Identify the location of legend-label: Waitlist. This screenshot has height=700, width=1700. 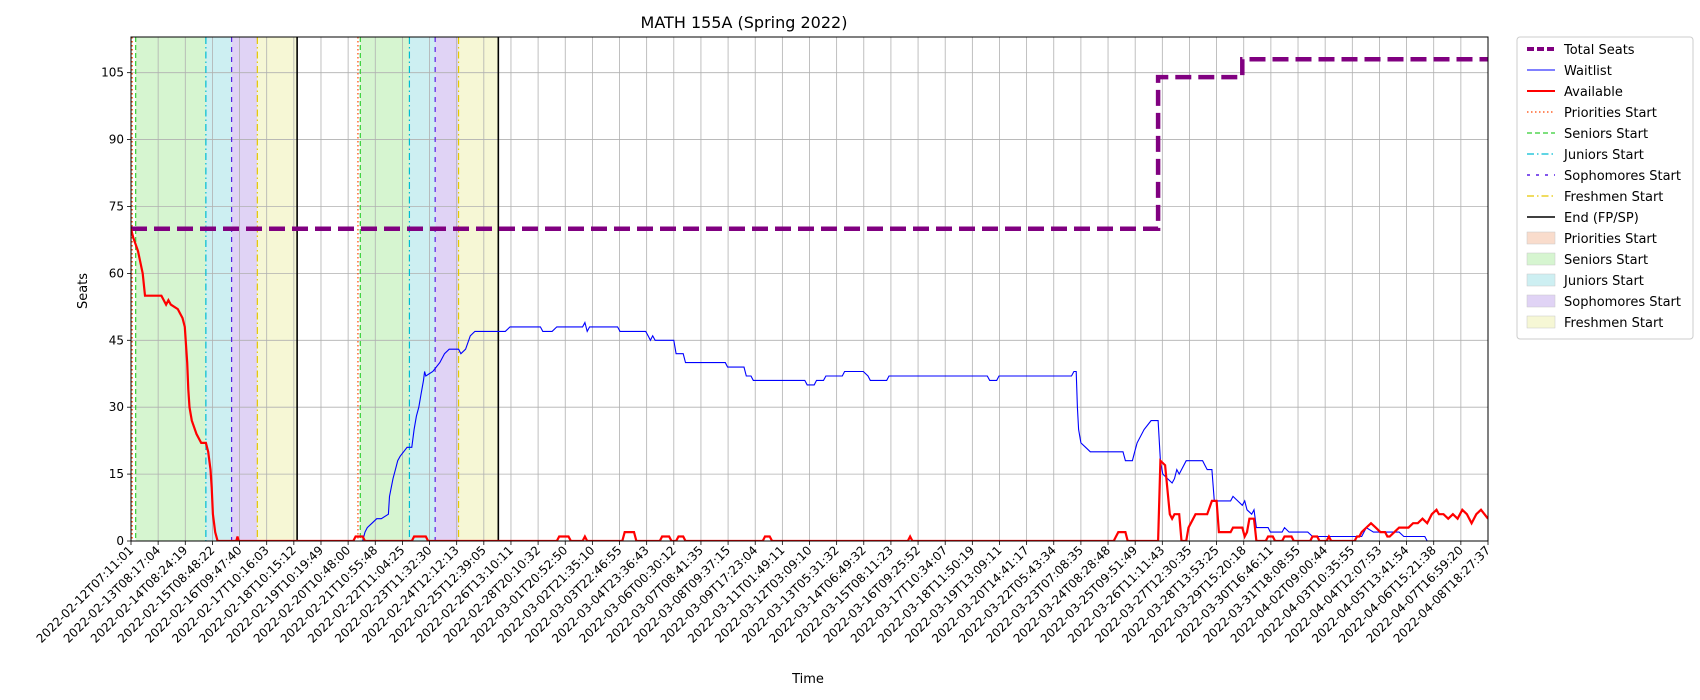
(1588, 71).